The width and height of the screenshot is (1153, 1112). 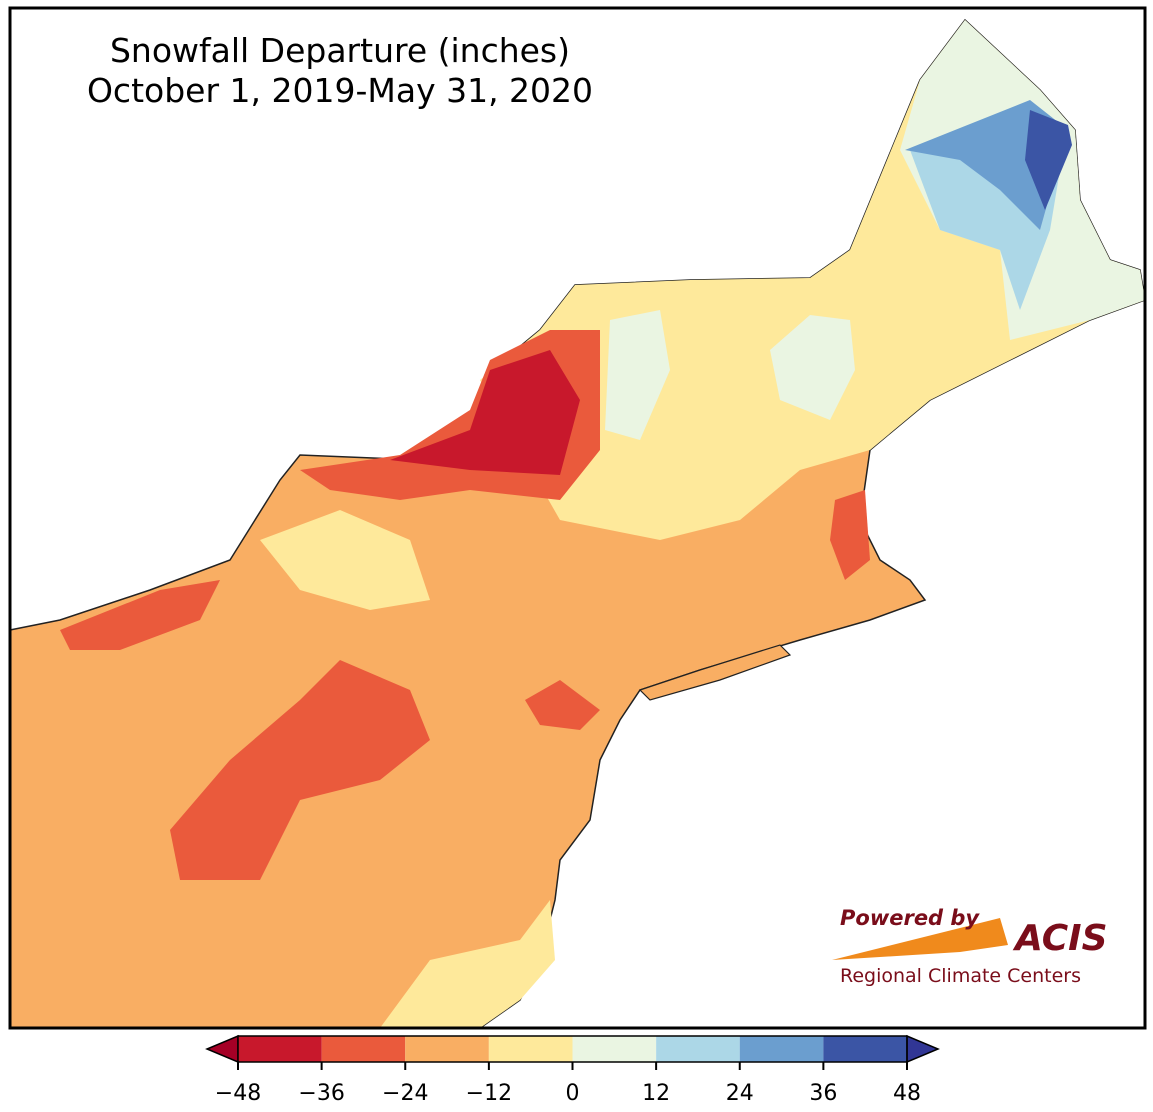 What do you see at coordinates (140, 615) in the screenshot?
I see `zone-red-west` at bounding box center [140, 615].